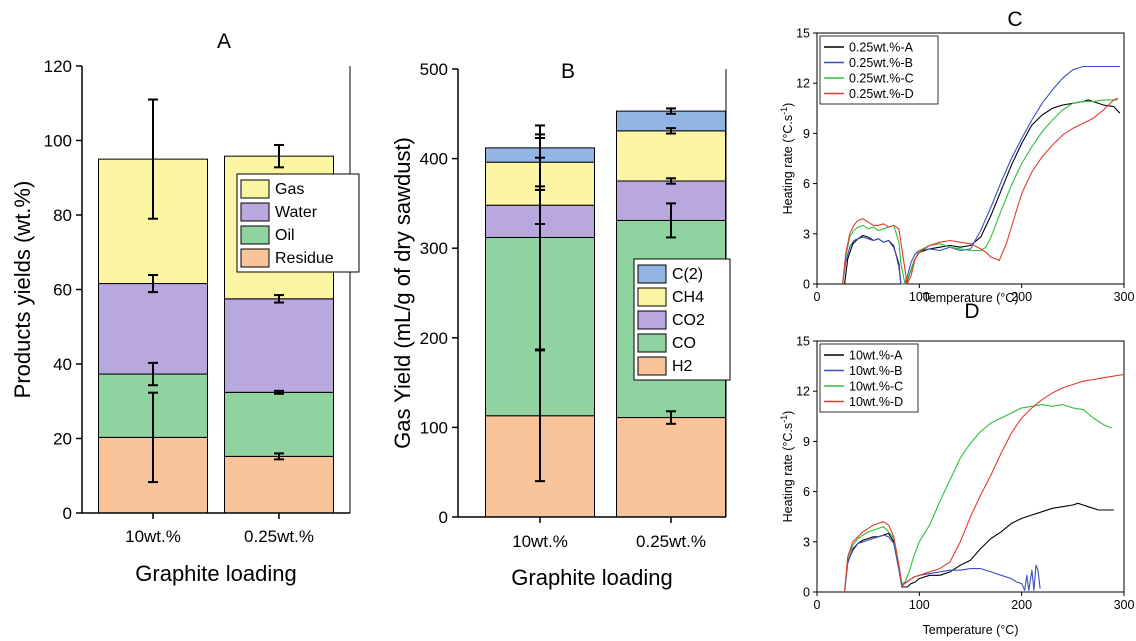 The width and height of the screenshot is (1136, 641). Describe the element at coordinates (22, 290) in the screenshot. I see `y-axis-label: Products yields (wt.%)` at that location.